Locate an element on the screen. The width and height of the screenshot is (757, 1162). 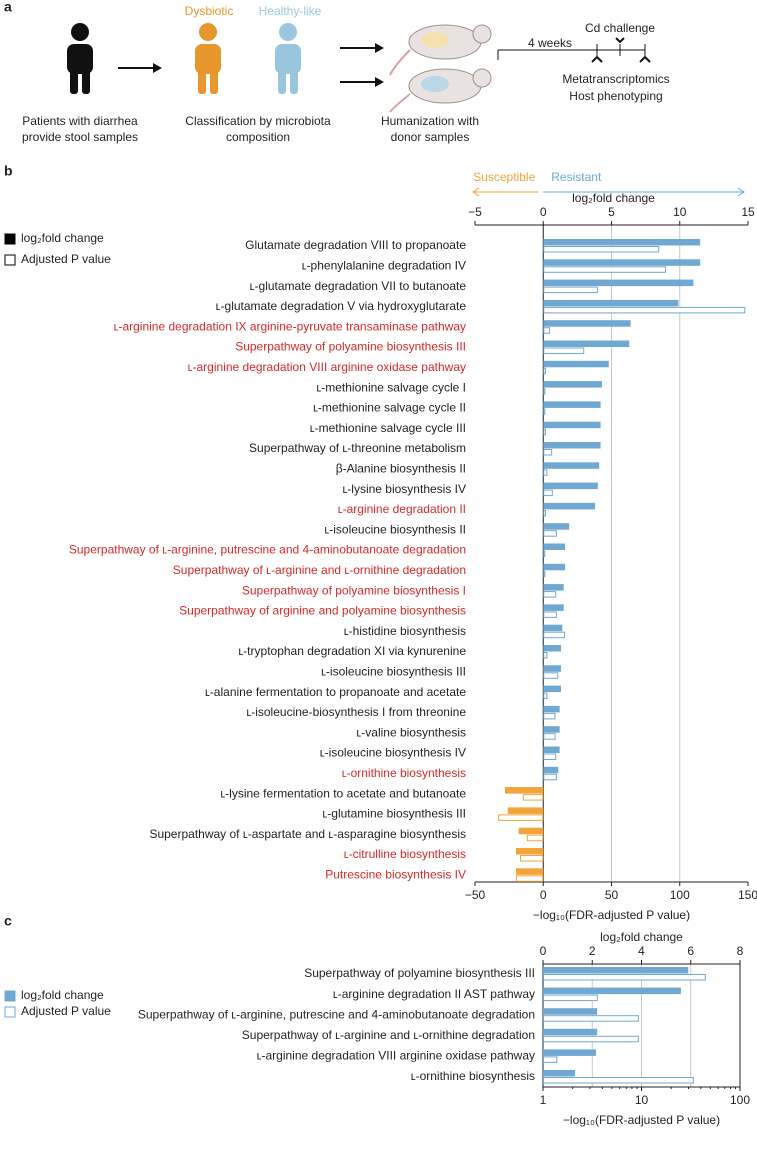
category-label: ʟ-isoleucine biosynthesis IV is located at coordinates (393, 753).